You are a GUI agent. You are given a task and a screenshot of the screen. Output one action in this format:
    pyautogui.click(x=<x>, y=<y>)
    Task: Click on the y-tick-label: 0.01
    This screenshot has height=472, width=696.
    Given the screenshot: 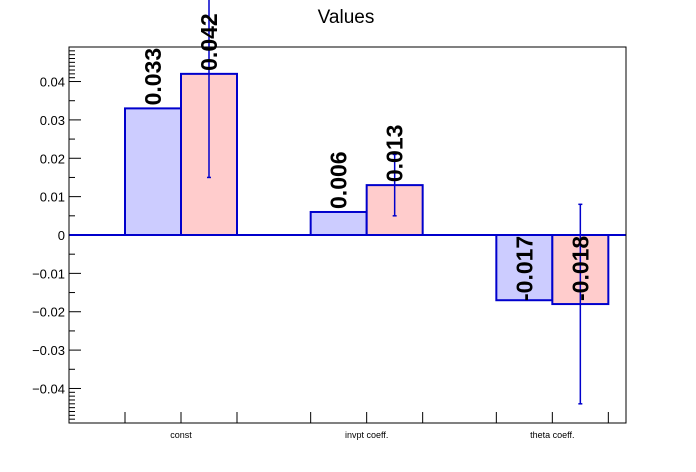 What is the action you would take?
    pyautogui.click(x=52, y=197)
    